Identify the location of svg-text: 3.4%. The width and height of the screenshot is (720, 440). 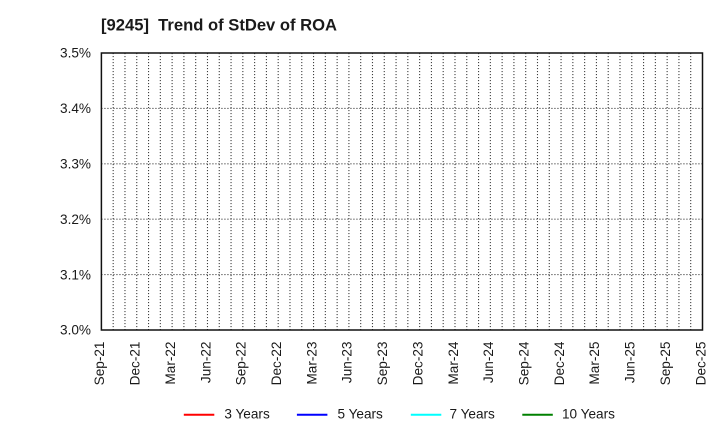
(75, 108).